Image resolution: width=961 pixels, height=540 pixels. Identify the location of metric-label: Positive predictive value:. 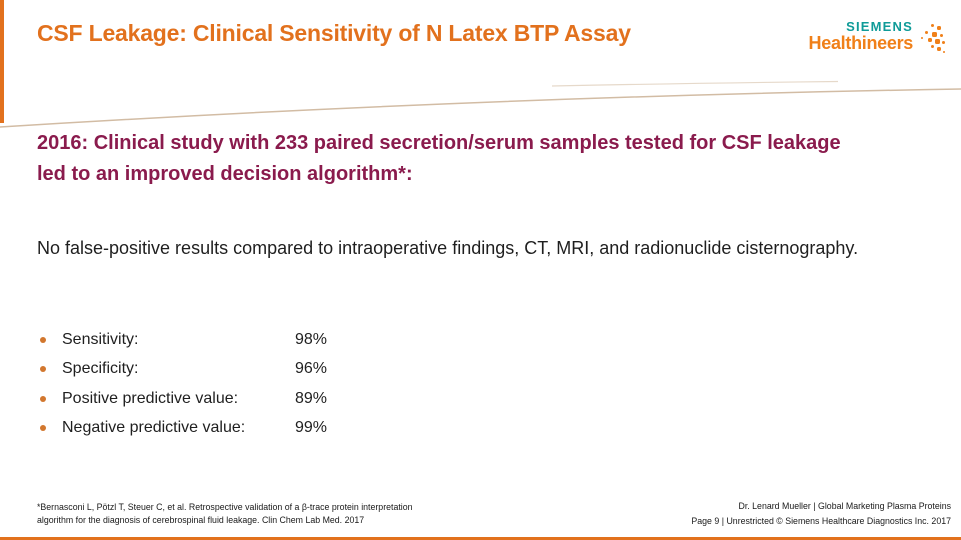
(150, 398).